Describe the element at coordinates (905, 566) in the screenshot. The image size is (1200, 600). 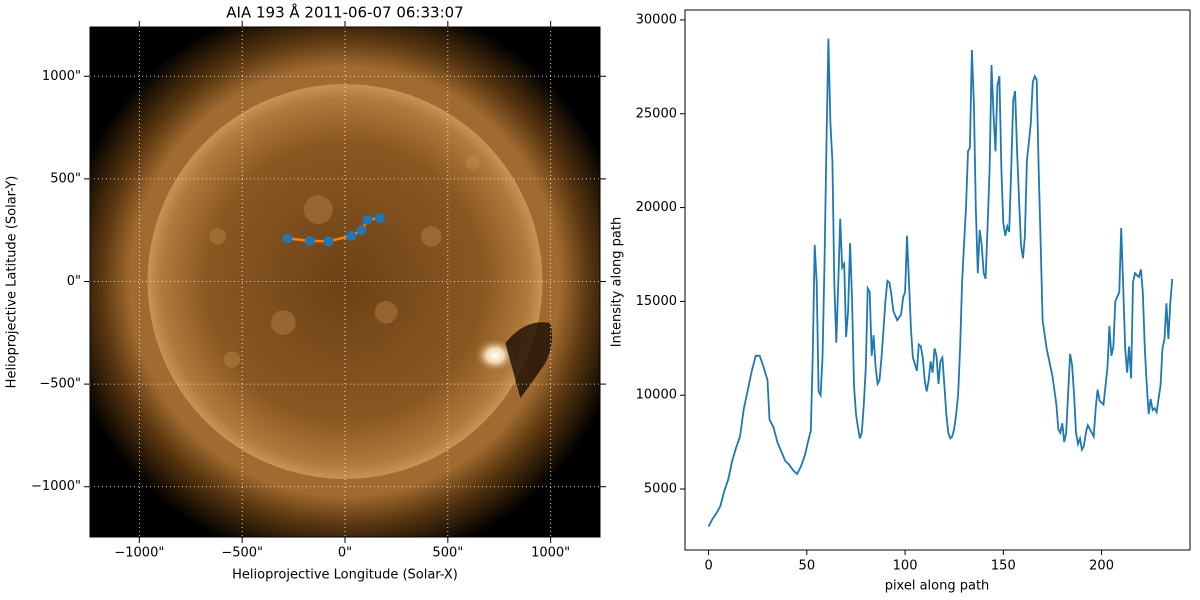
I see `x-tick-label: 100` at that location.